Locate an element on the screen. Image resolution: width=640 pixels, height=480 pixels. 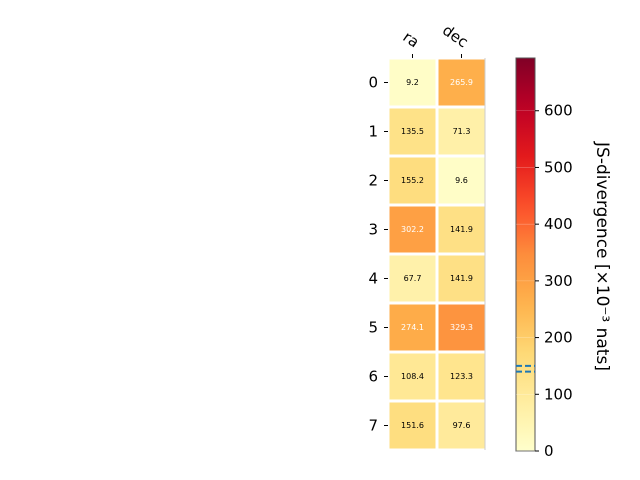
y-axis: 0 1 2 3 4 5 6 7 is located at coordinates (378, 254).